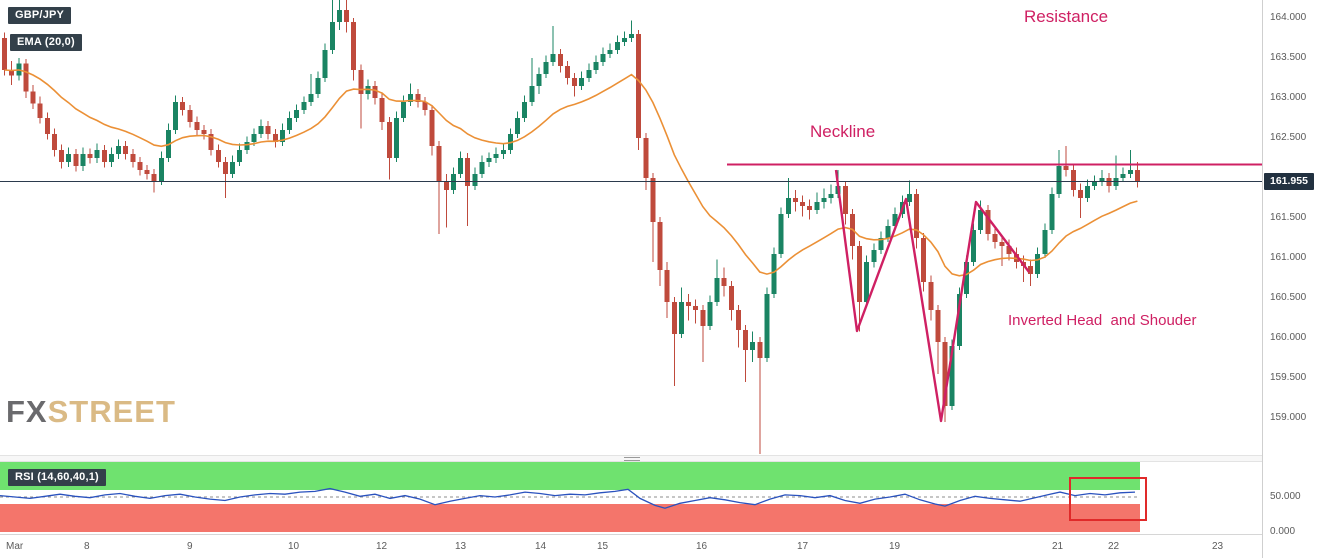  Describe the element at coordinates (1288, 137) in the screenshot. I see `price-axis-label: 162.500` at that location.